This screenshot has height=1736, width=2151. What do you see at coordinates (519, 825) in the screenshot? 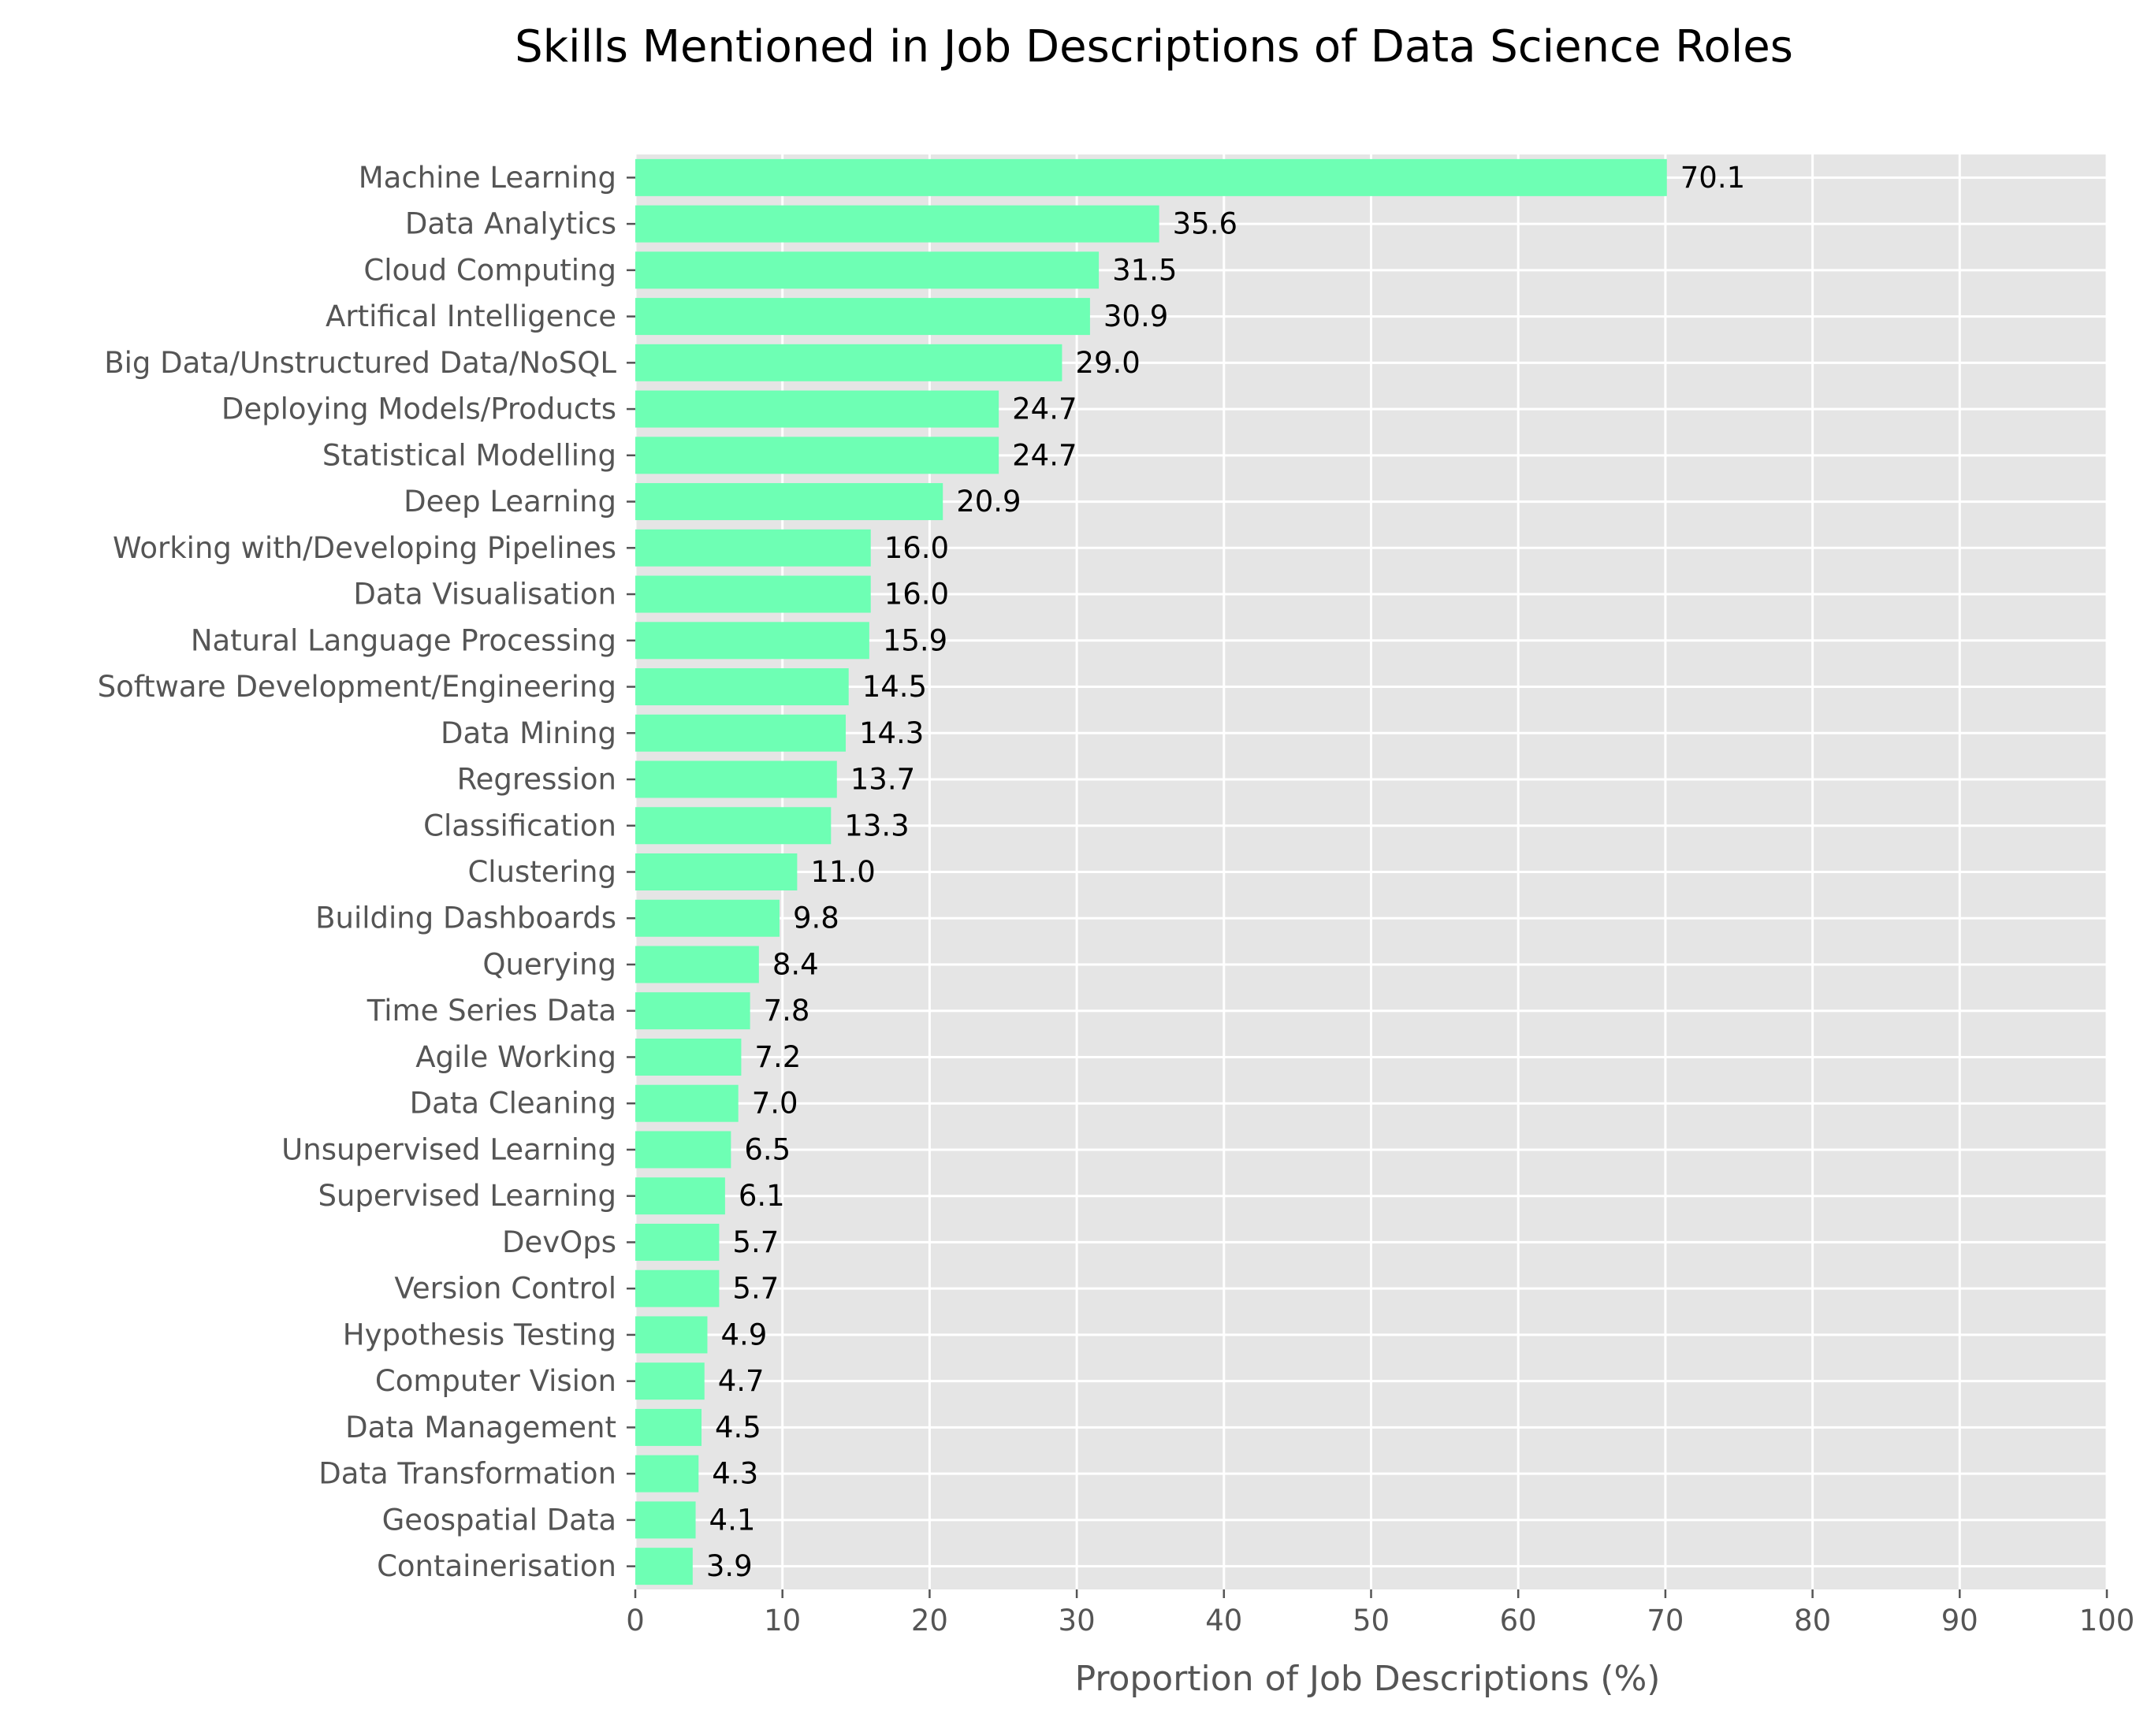
I see `y-tick-label: Classification` at bounding box center [519, 825].